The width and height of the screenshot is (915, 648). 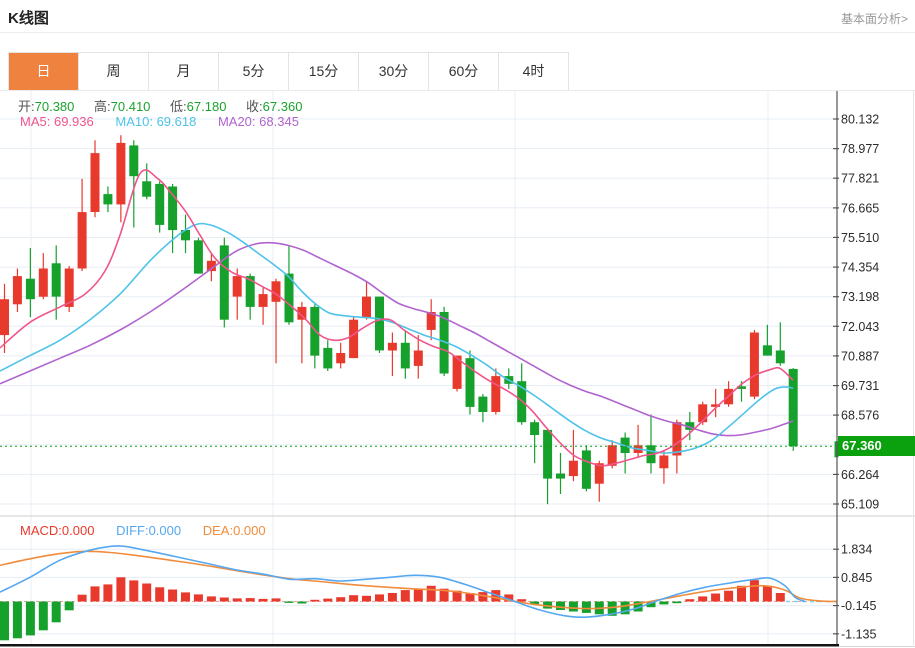 What do you see at coordinates (464, 71) in the screenshot?
I see `tab-60min: 60分` at bounding box center [464, 71].